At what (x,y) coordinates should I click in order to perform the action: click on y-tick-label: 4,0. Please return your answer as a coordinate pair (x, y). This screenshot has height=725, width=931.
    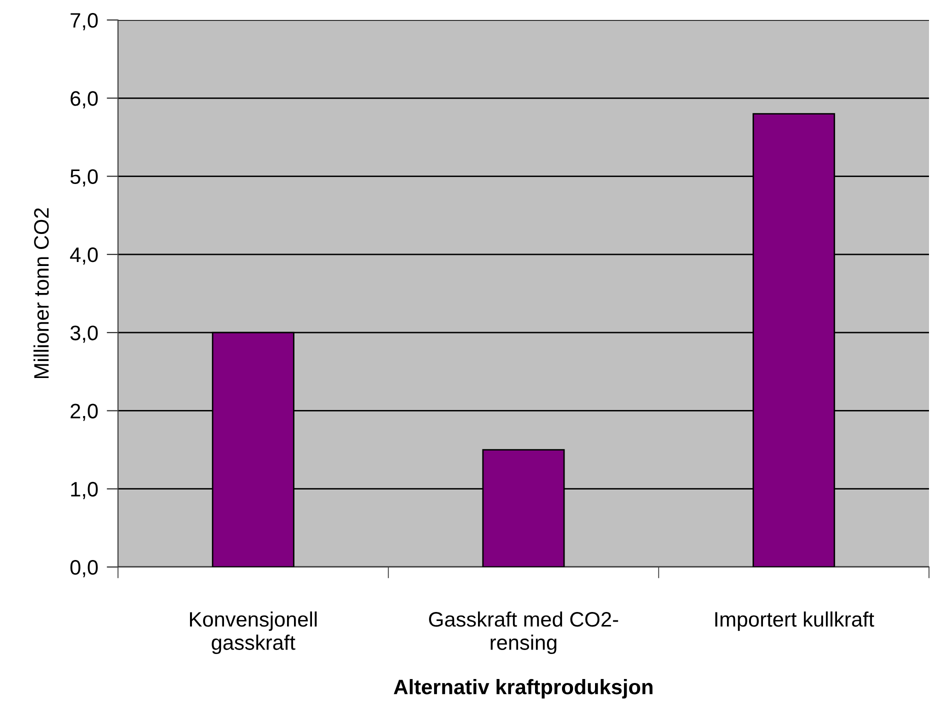
    Looking at the image, I should click on (84, 256).